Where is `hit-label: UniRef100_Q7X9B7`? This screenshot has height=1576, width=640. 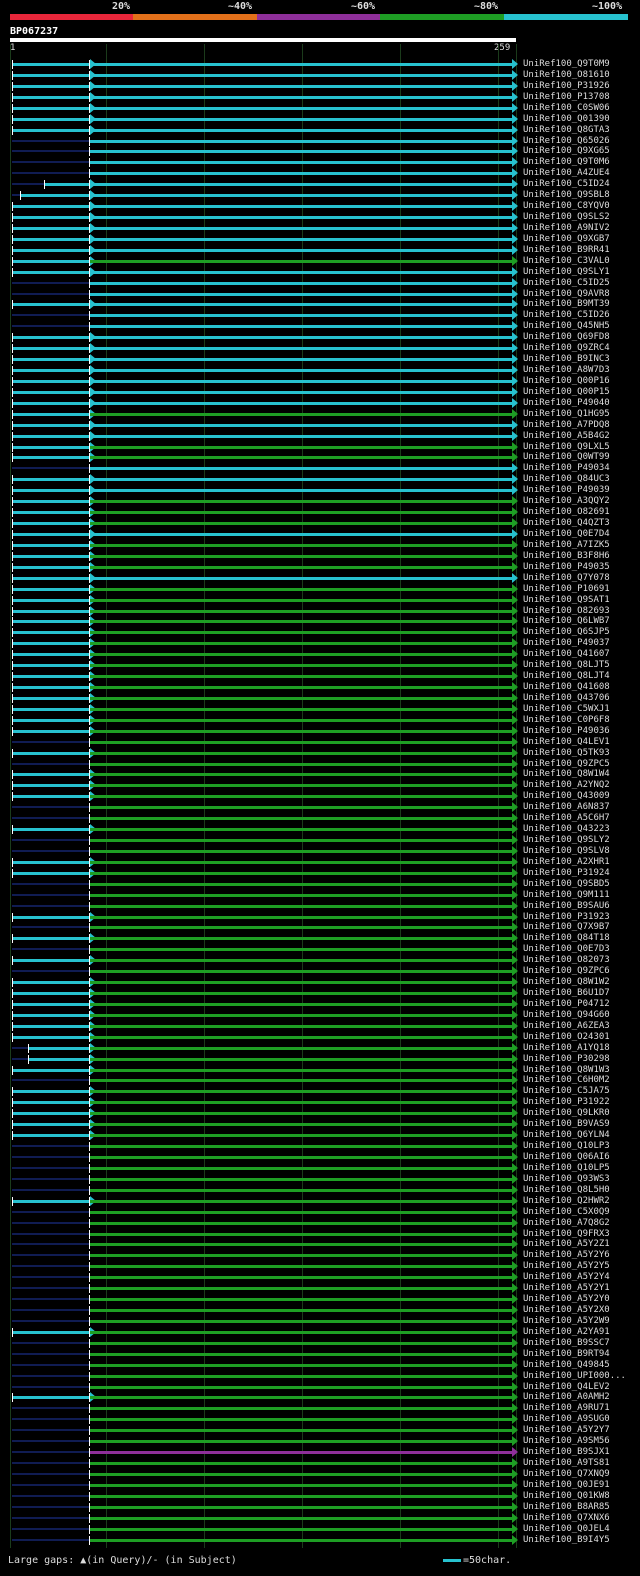 hit-label: UniRef100_Q7X9B7 is located at coordinates (566, 927).